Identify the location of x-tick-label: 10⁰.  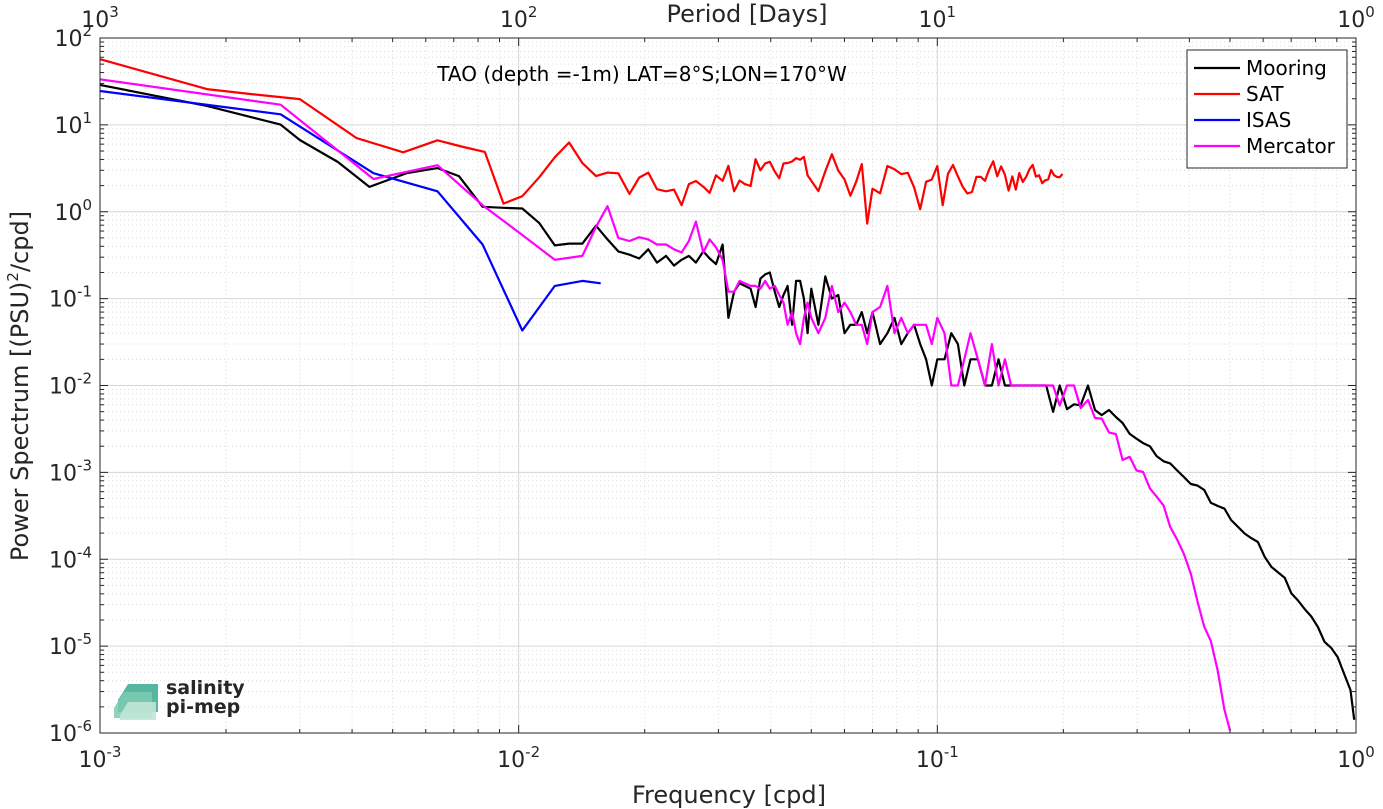
(1356, 758).